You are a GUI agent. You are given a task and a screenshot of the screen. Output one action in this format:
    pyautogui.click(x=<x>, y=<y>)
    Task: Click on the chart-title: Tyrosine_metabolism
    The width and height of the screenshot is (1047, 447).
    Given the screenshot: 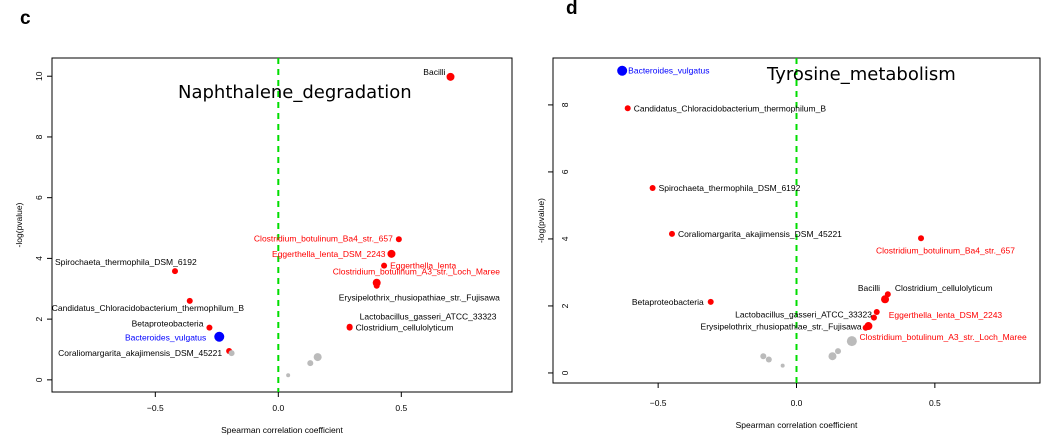 What is the action you would take?
    pyautogui.click(x=861, y=74)
    